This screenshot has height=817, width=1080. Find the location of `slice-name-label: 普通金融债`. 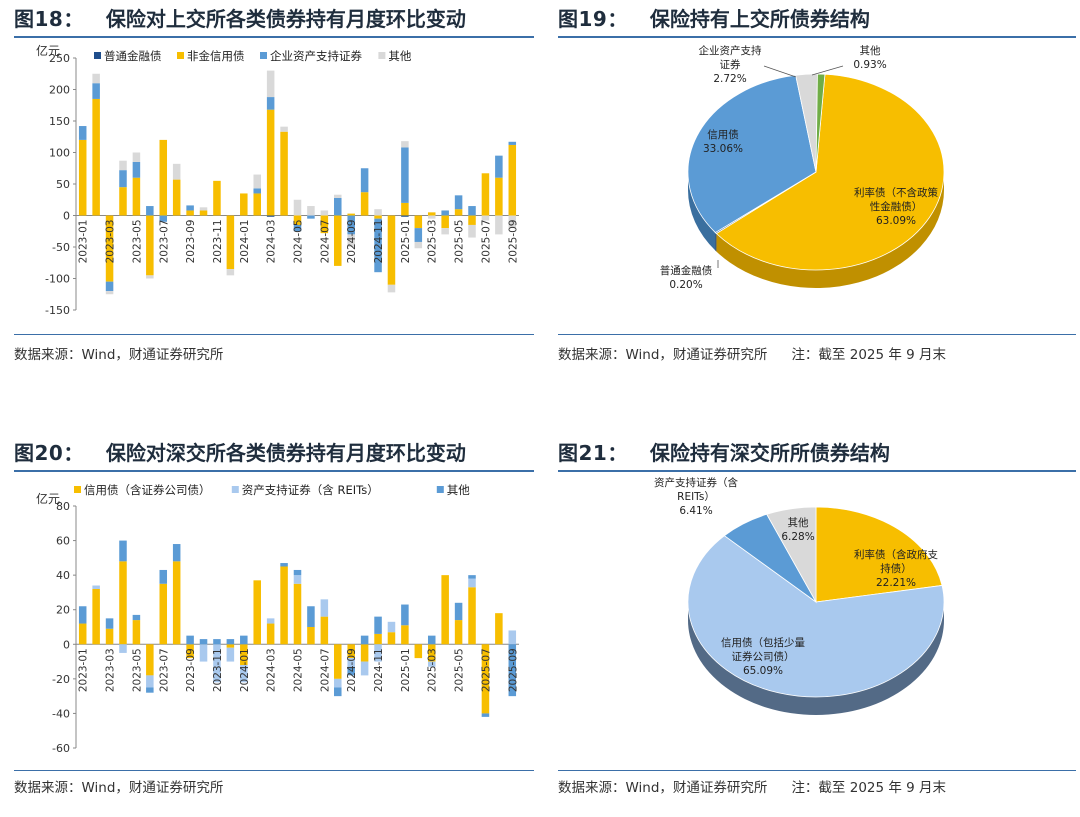

slice-name-label: 普通金融债 is located at coordinates (686, 270).